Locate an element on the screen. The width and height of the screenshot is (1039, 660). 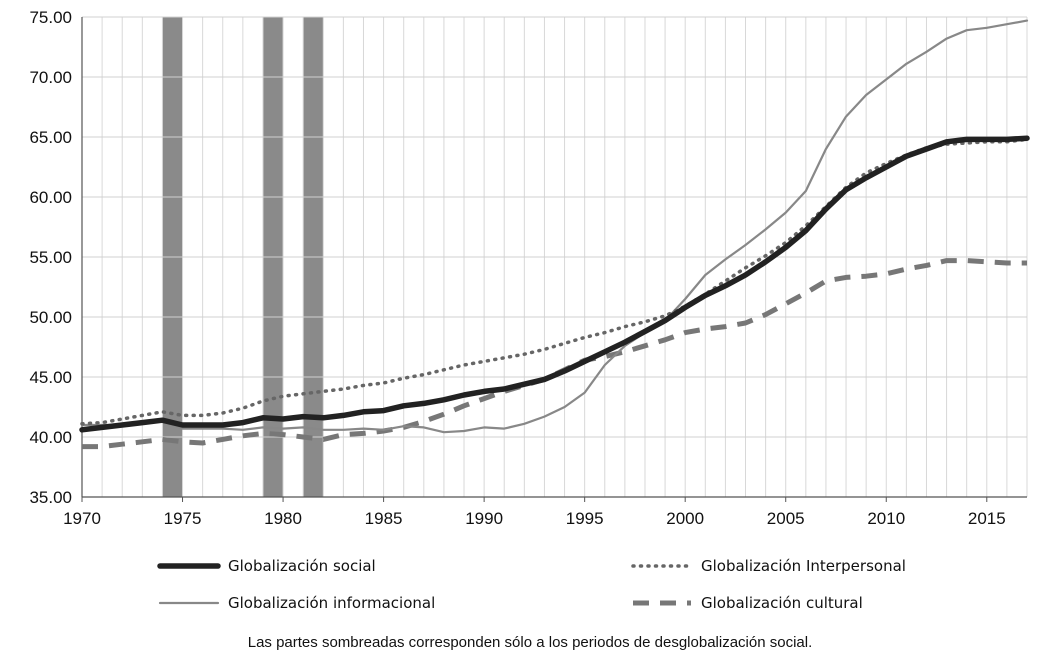
x-tick-label: 2005 is located at coordinates (786, 518).